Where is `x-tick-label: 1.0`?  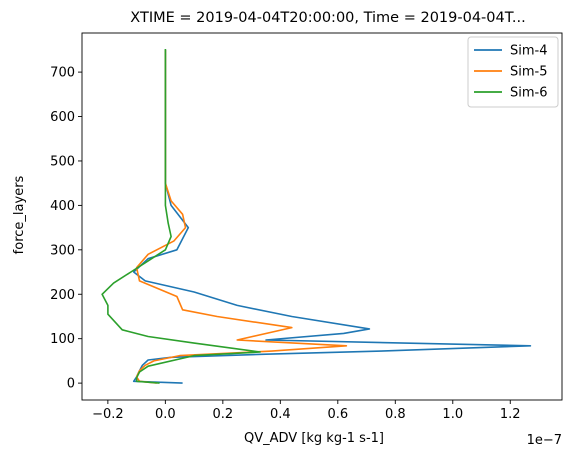 x-tick-label: 1.0 is located at coordinates (452, 414).